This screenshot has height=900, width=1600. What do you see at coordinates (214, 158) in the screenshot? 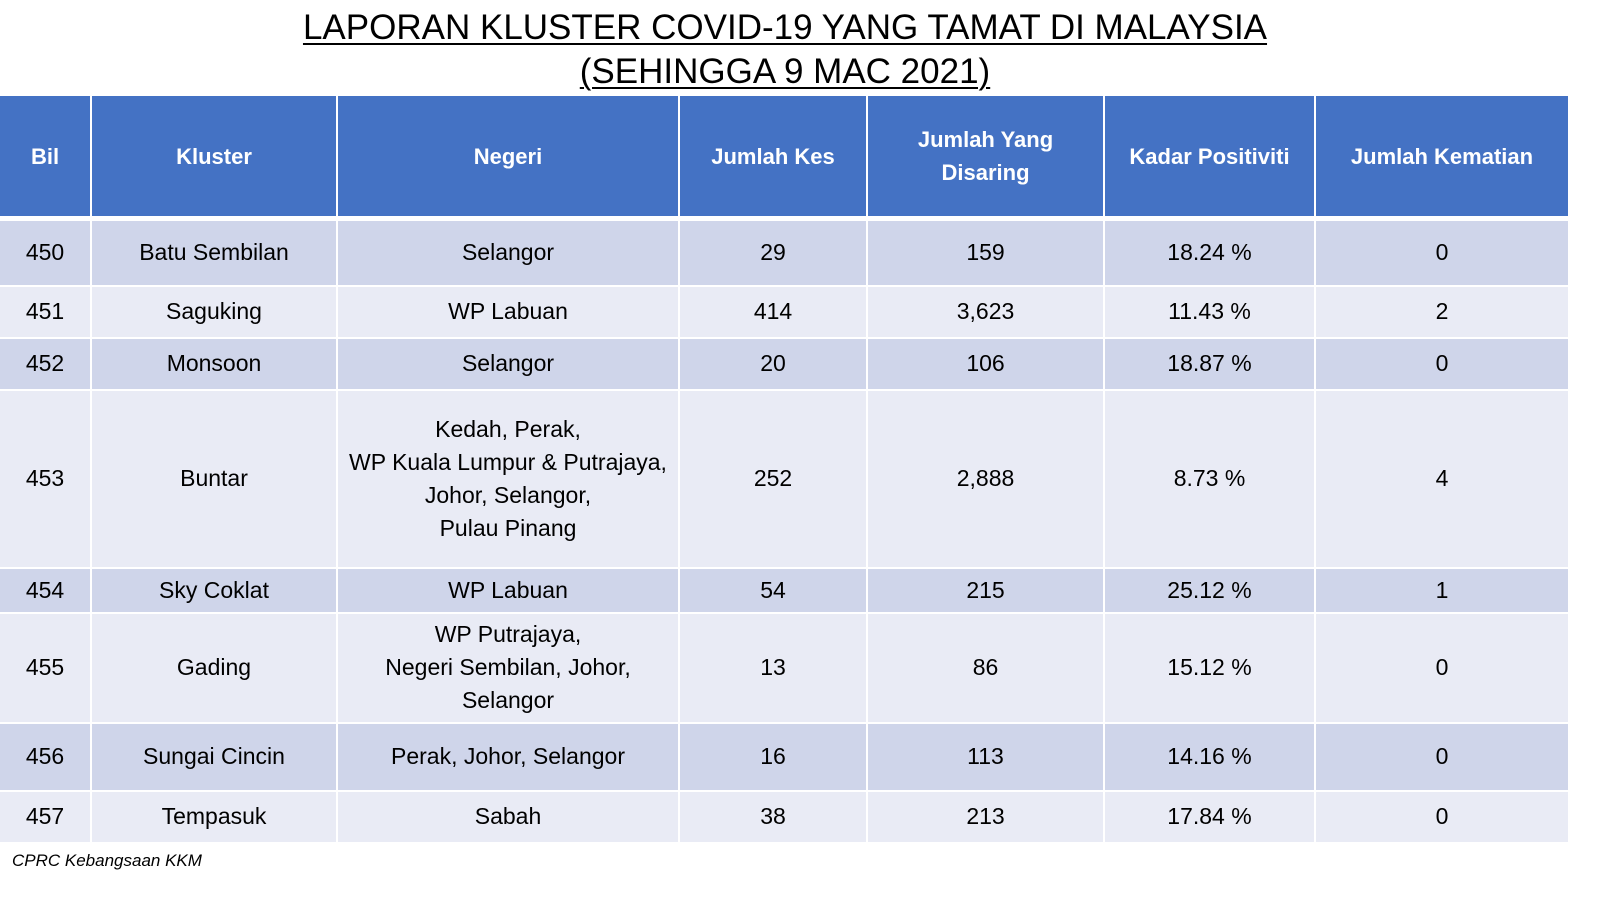
I see `header-kluster: Kluster` at bounding box center [214, 158].